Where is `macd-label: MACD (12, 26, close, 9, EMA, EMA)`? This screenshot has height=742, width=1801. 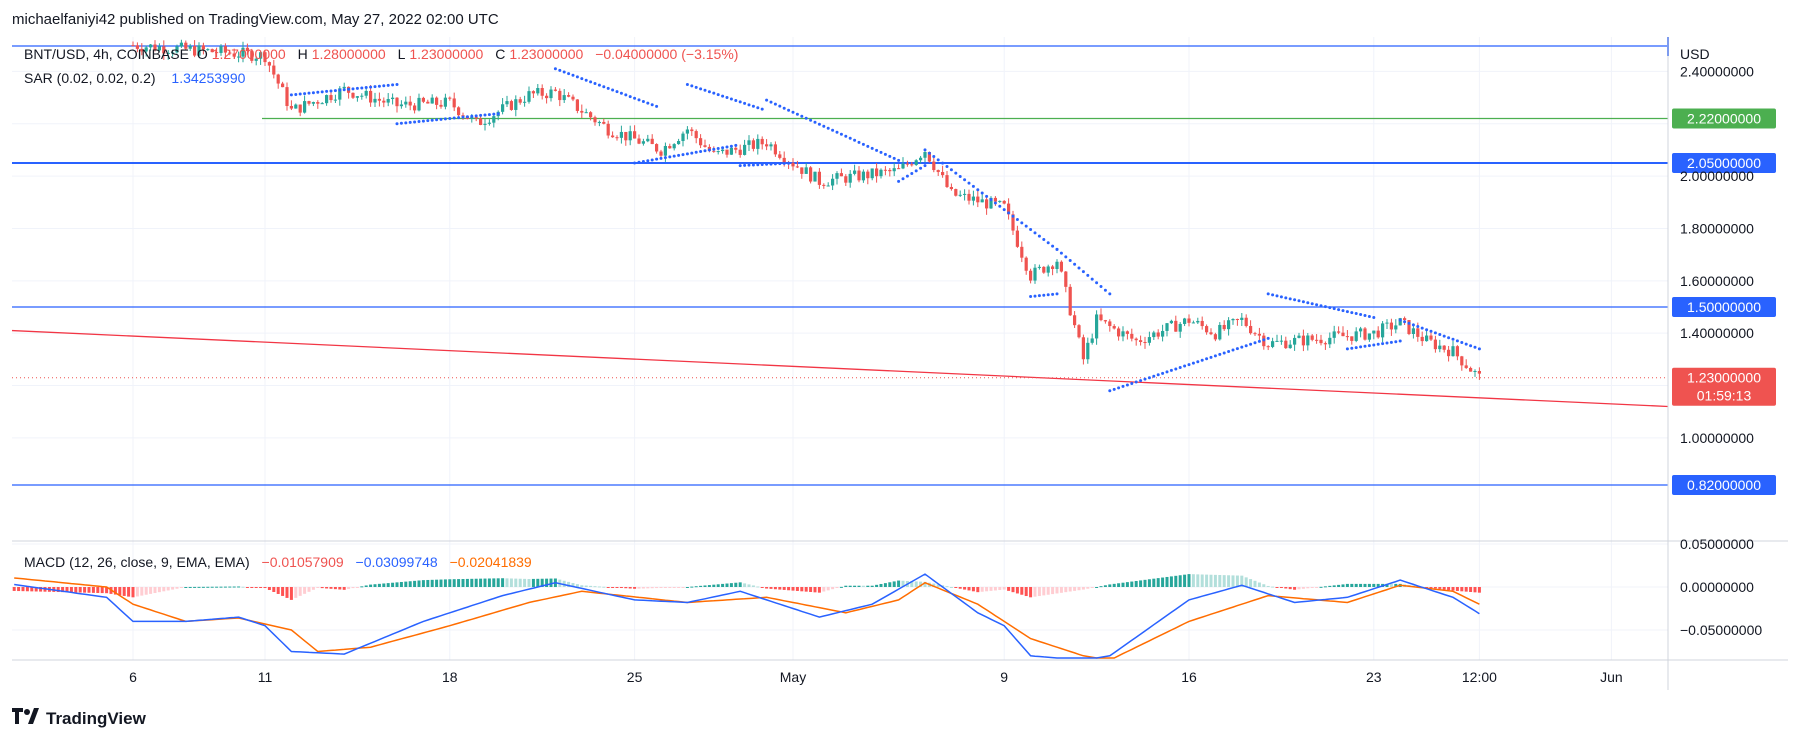 macd-label: MACD (12, 26, close, 9, EMA, EMA) is located at coordinates (137, 562).